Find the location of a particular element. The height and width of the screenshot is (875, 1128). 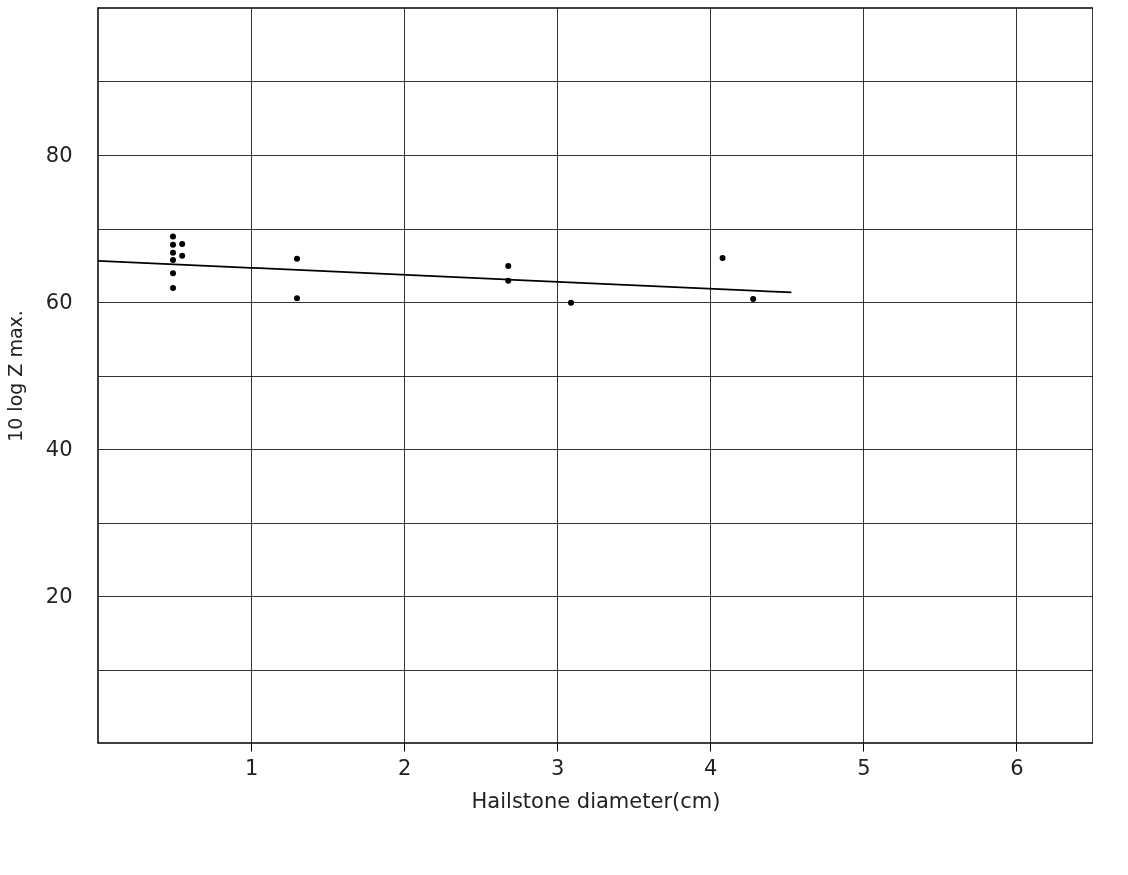

x-tick-label: 5 is located at coordinates (864, 767).